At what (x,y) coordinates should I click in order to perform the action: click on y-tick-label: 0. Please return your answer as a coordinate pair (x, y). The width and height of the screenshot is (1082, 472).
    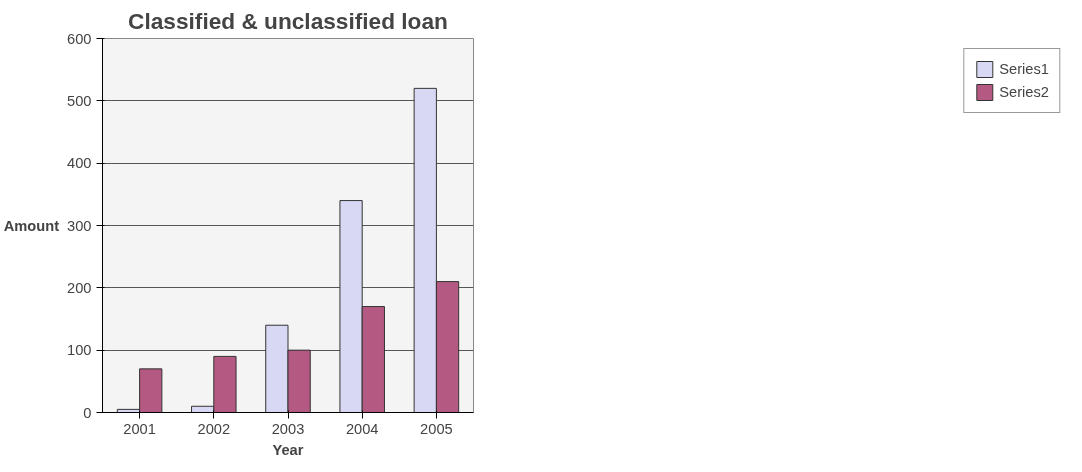
    Looking at the image, I should click on (87, 412).